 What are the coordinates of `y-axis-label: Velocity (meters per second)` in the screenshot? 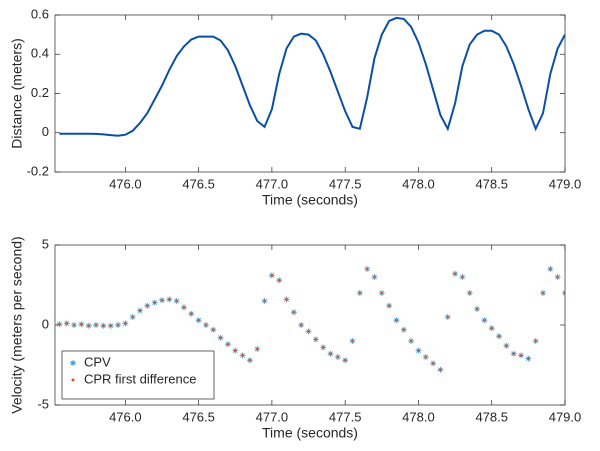 It's located at (17, 324).